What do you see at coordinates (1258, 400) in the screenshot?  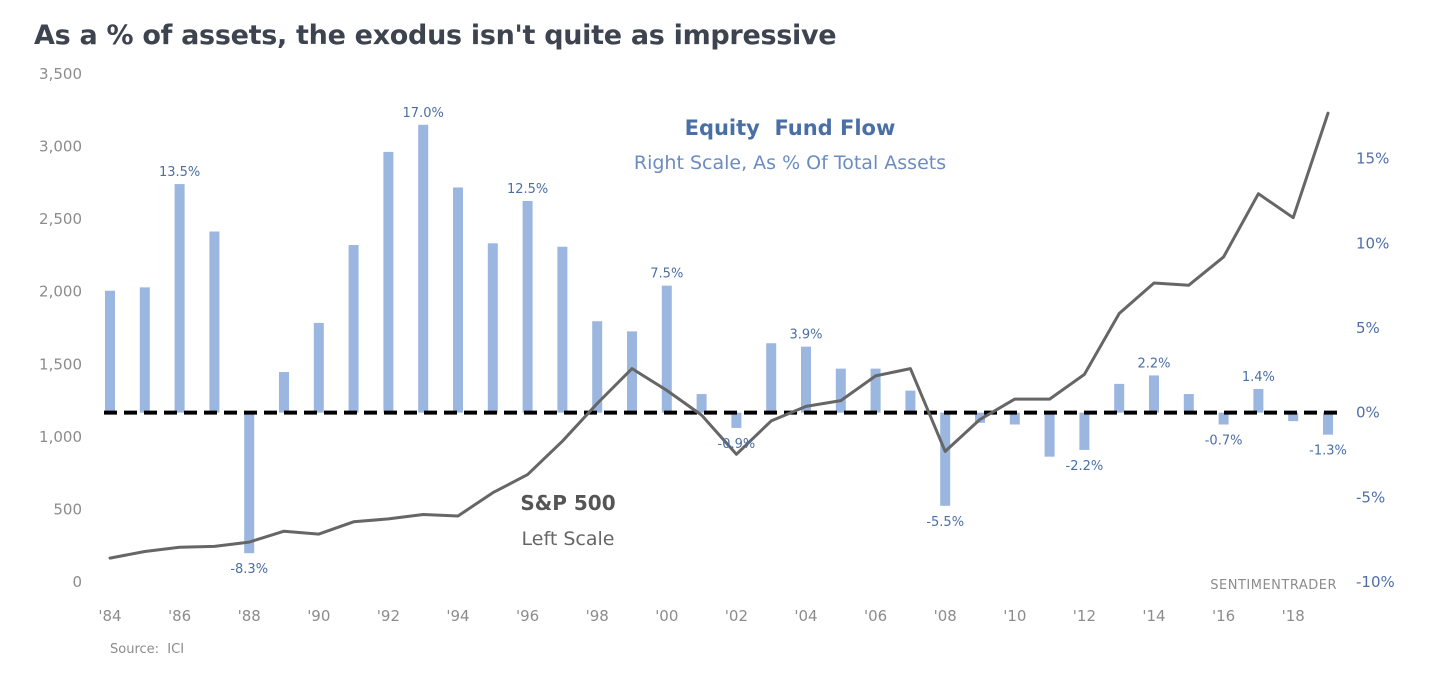 I see `bar-2017` at bounding box center [1258, 400].